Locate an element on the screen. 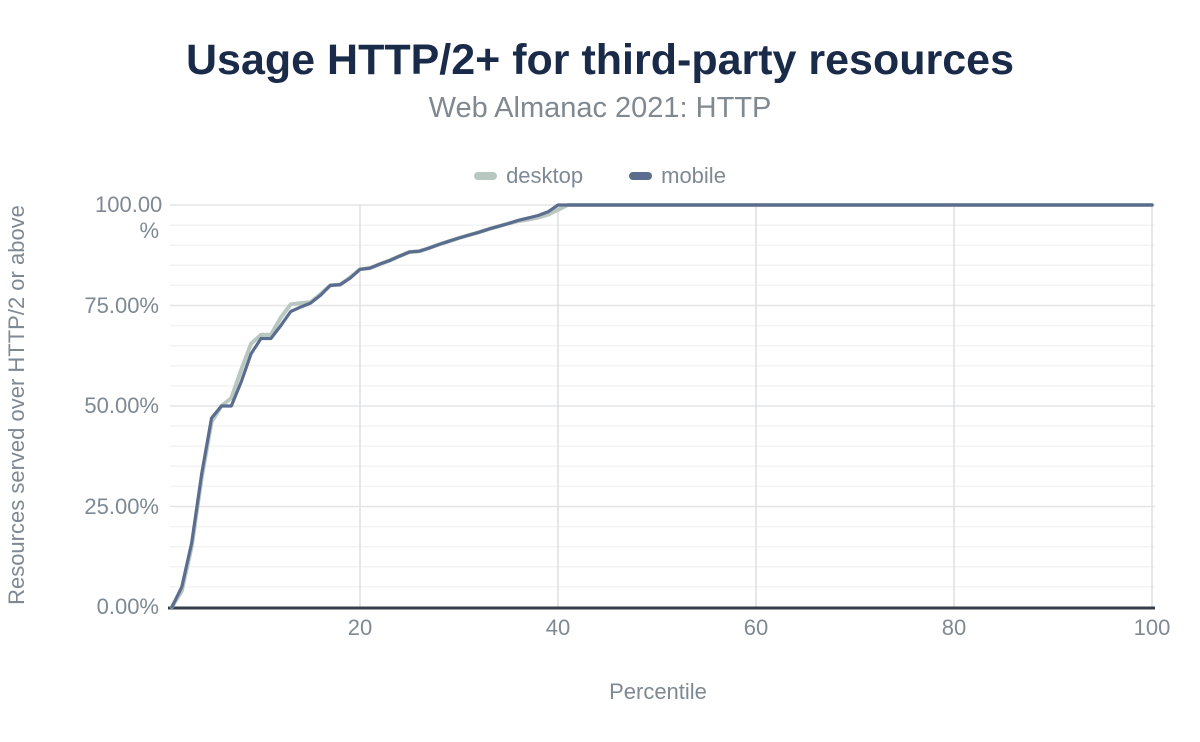 This screenshot has width=1200, height=742. x-tick-label: 20 is located at coordinates (360, 627).